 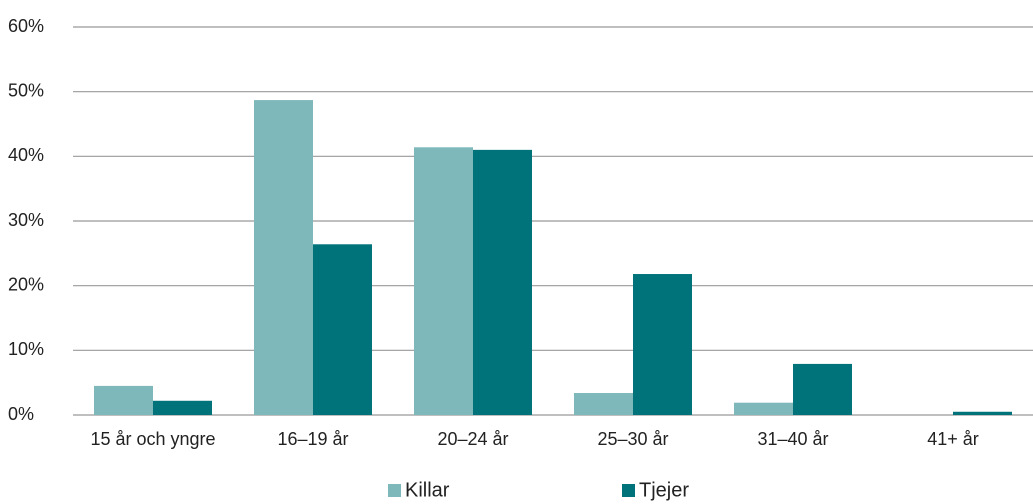 What do you see at coordinates (26, 155) in the screenshot?
I see `y-tick-label: 40%` at bounding box center [26, 155].